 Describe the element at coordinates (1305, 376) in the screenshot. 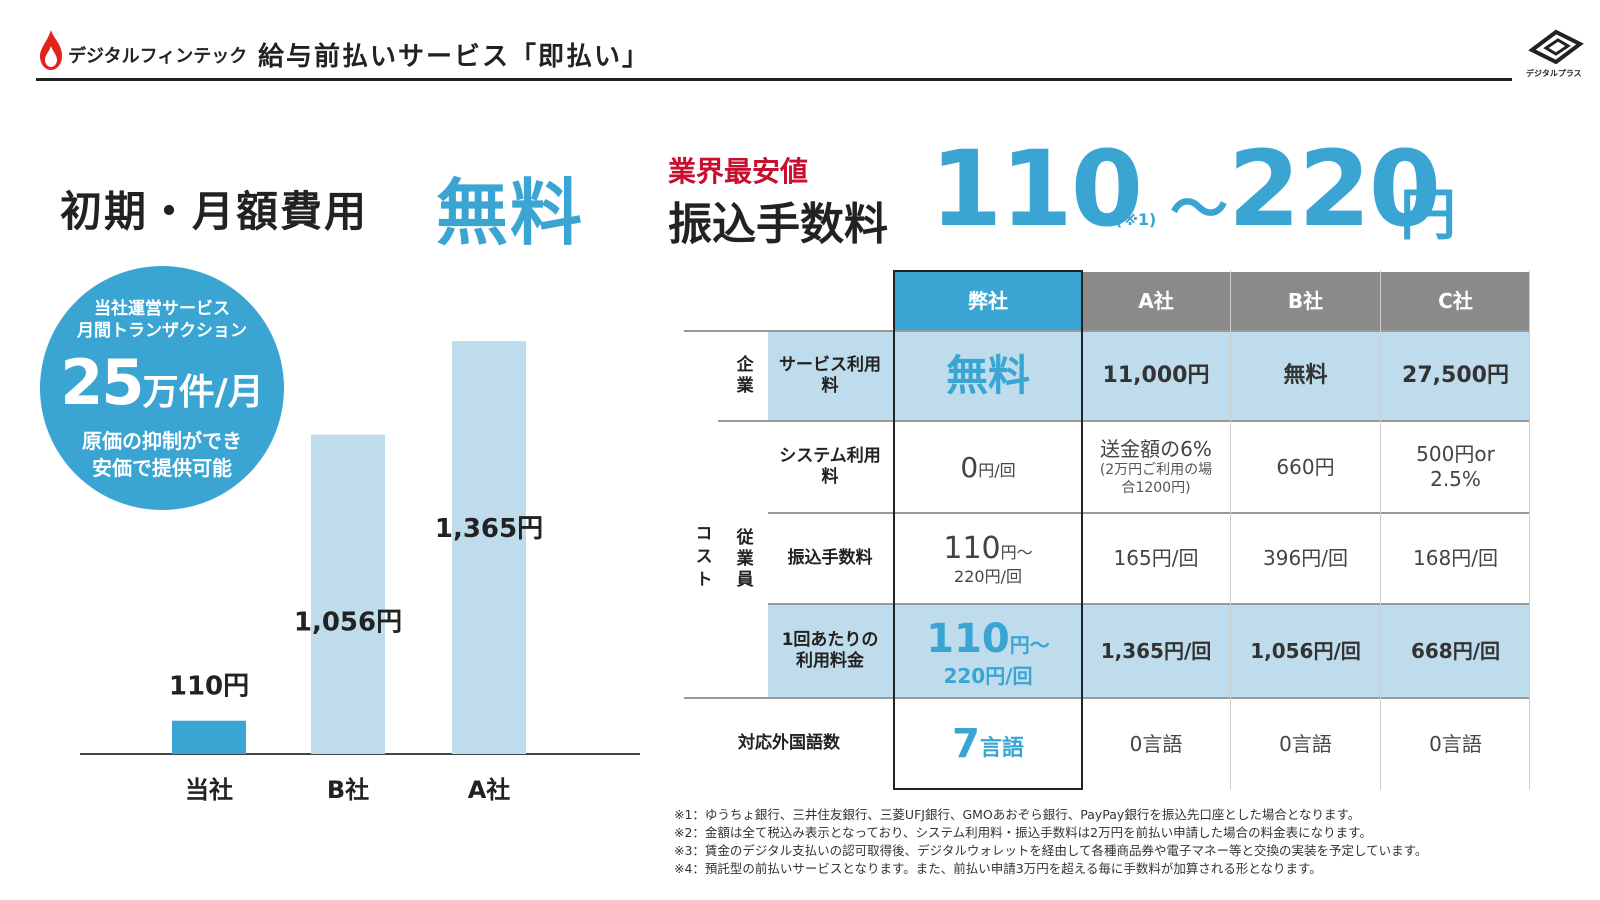

I see `cell-service-b: 無料` at that location.